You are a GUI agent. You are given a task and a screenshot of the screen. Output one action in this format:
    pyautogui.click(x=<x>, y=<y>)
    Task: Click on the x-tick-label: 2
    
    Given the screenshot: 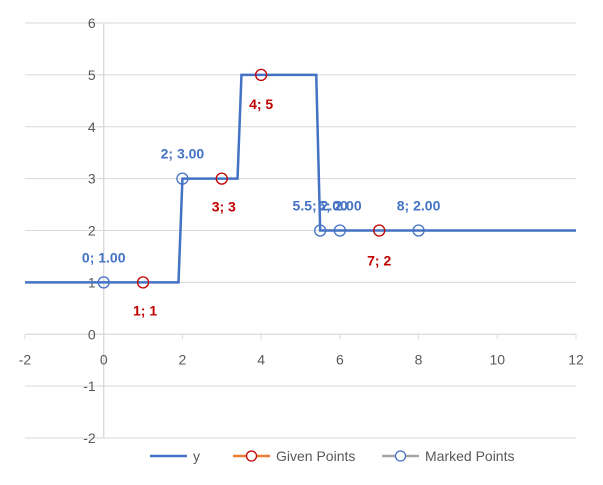 What is the action you would take?
    pyautogui.click(x=183, y=359)
    